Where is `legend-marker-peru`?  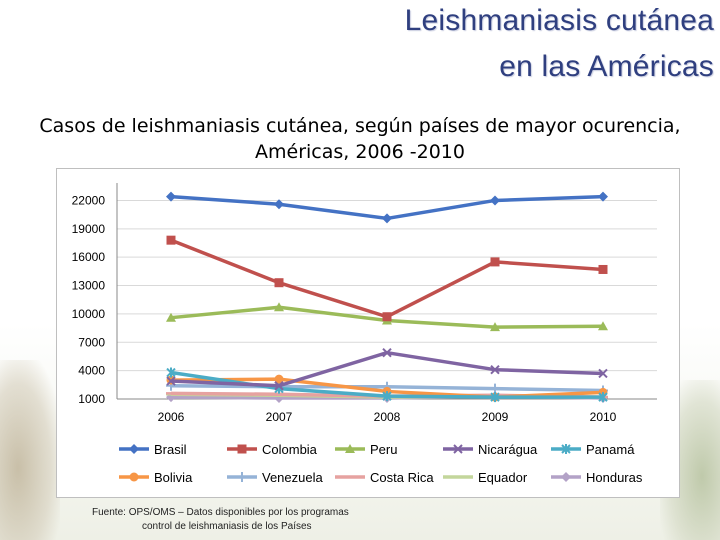 legend-marker-peru is located at coordinates (350, 448).